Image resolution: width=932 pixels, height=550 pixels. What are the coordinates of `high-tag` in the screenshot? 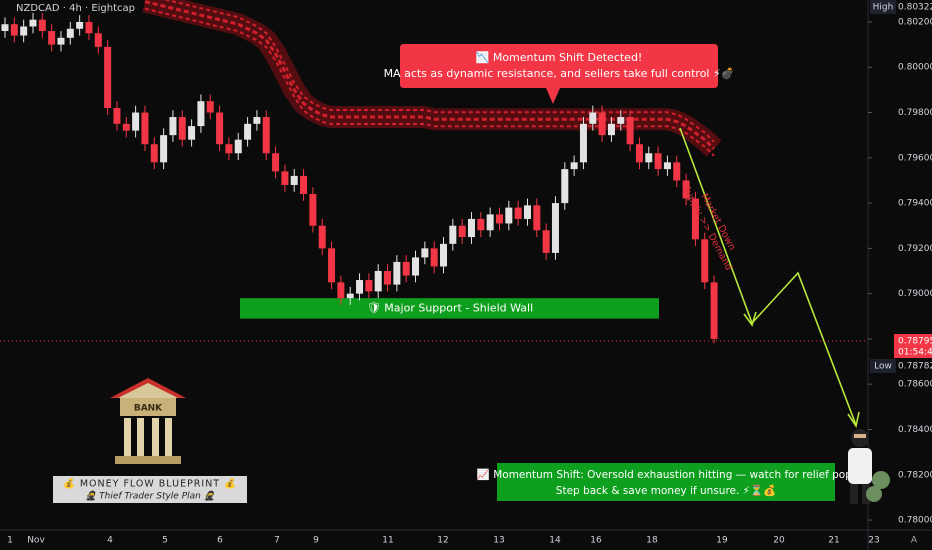 It's located at (883, 7).